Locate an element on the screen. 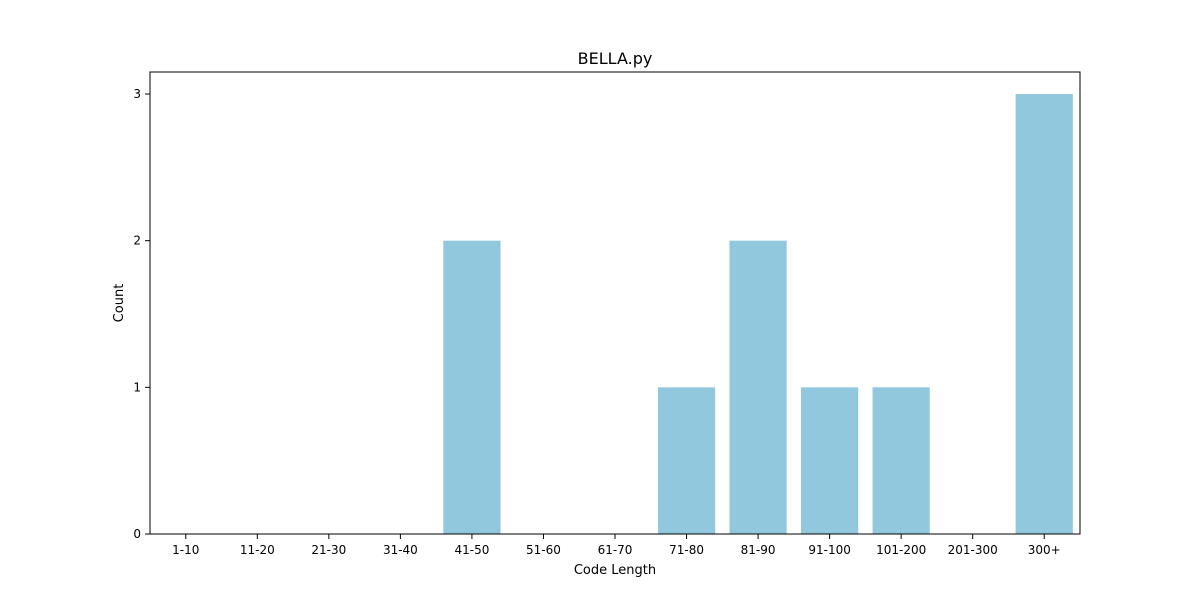 The image size is (1200, 600). x-tick-label: 11-20 is located at coordinates (257, 550).